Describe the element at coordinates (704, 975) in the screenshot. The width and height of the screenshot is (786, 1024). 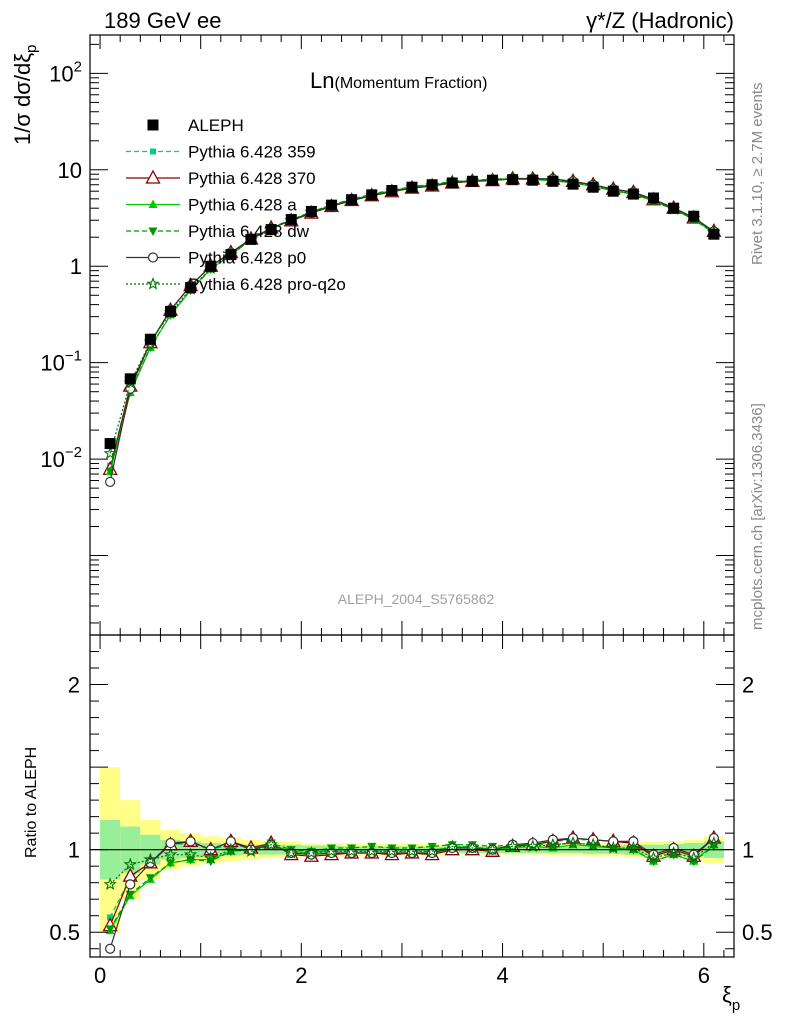
I see `x-tick-label: 6` at that location.